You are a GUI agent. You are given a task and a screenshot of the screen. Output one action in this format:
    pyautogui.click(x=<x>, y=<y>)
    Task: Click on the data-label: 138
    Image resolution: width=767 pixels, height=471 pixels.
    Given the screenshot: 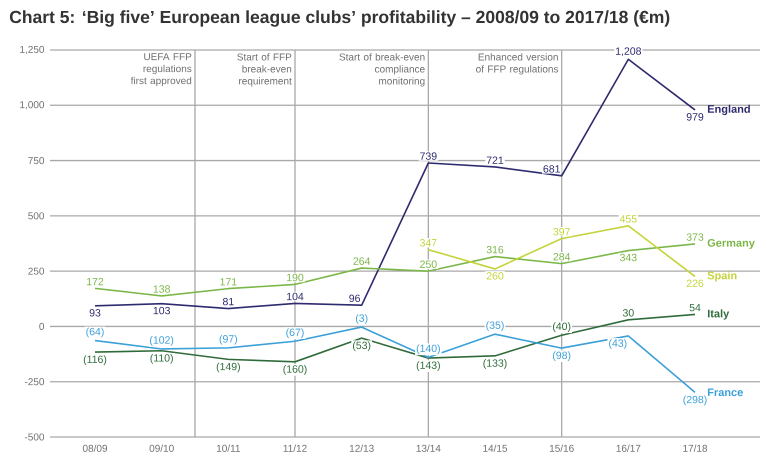 What is the action you would take?
    pyautogui.click(x=162, y=289)
    